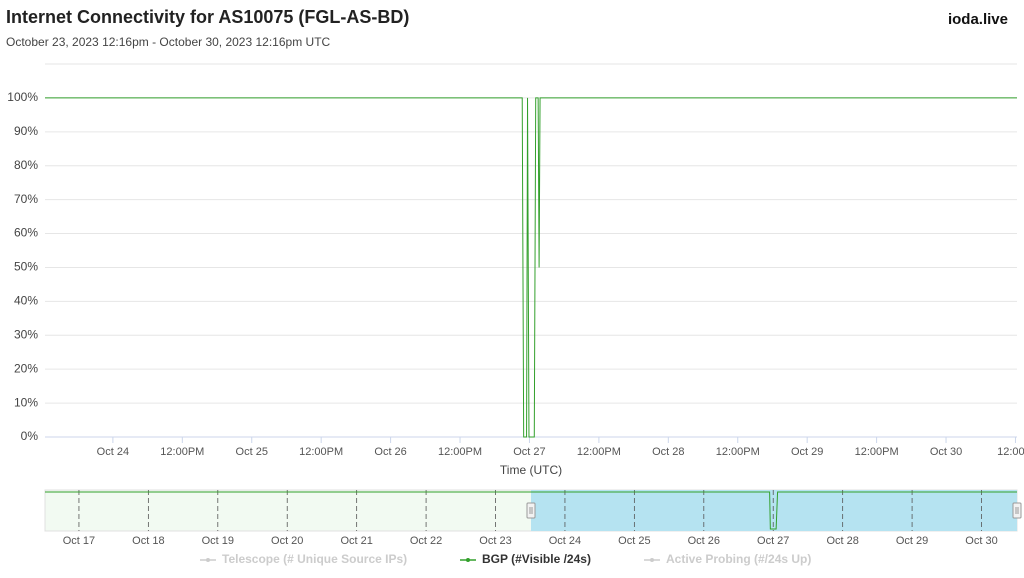  What do you see at coordinates (26, 301) in the screenshot?
I see `y-tick-label: 40%` at bounding box center [26, 301].